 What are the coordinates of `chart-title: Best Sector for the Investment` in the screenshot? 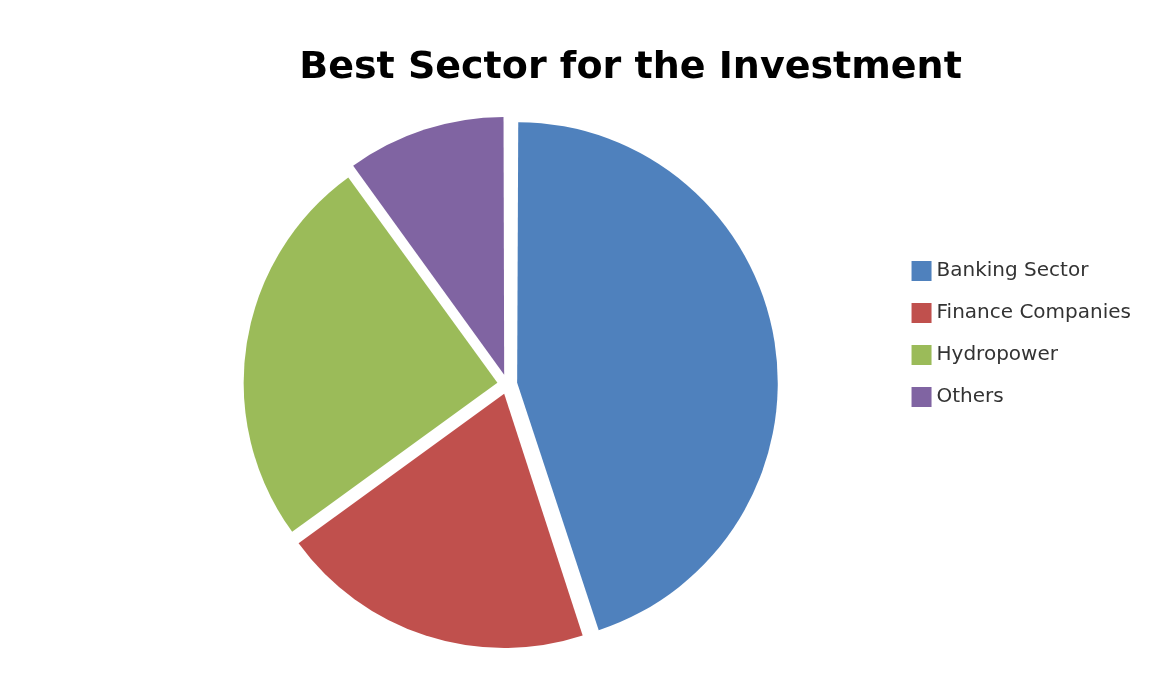 It's located at (630, 64).